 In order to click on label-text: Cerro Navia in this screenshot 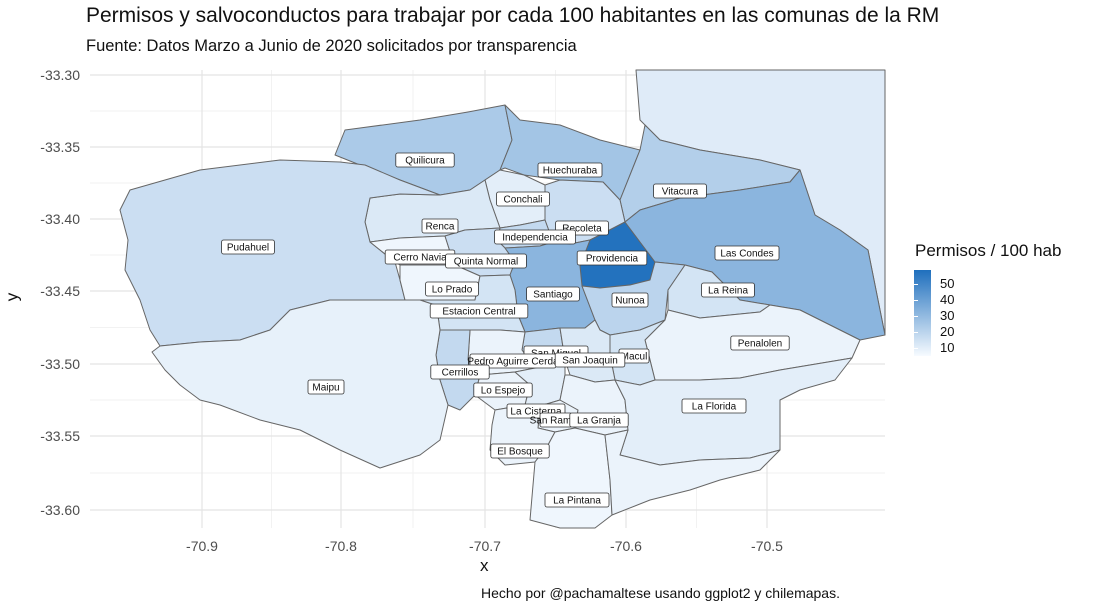, I will do `click(420, 258)`.